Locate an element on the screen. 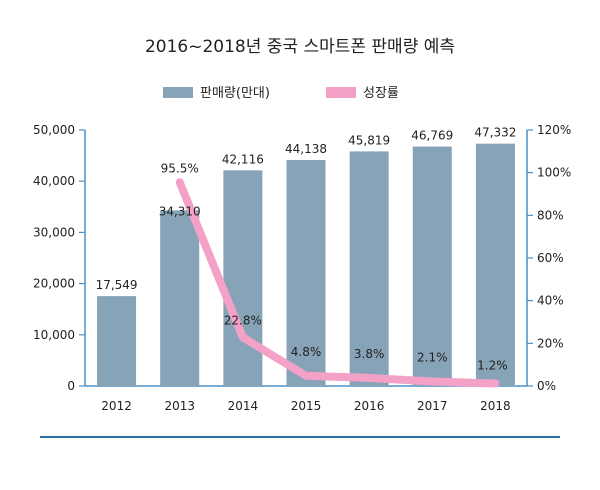 Image resolution: width=600 pixels, height=490 pixels. y-left-tick-label: 40,000 is located at coordinates (54, 181).